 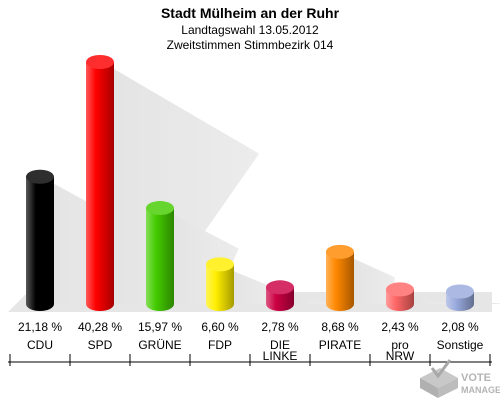 I want to click on value-label-1: 40,28 %, so click(x=100, y=327).